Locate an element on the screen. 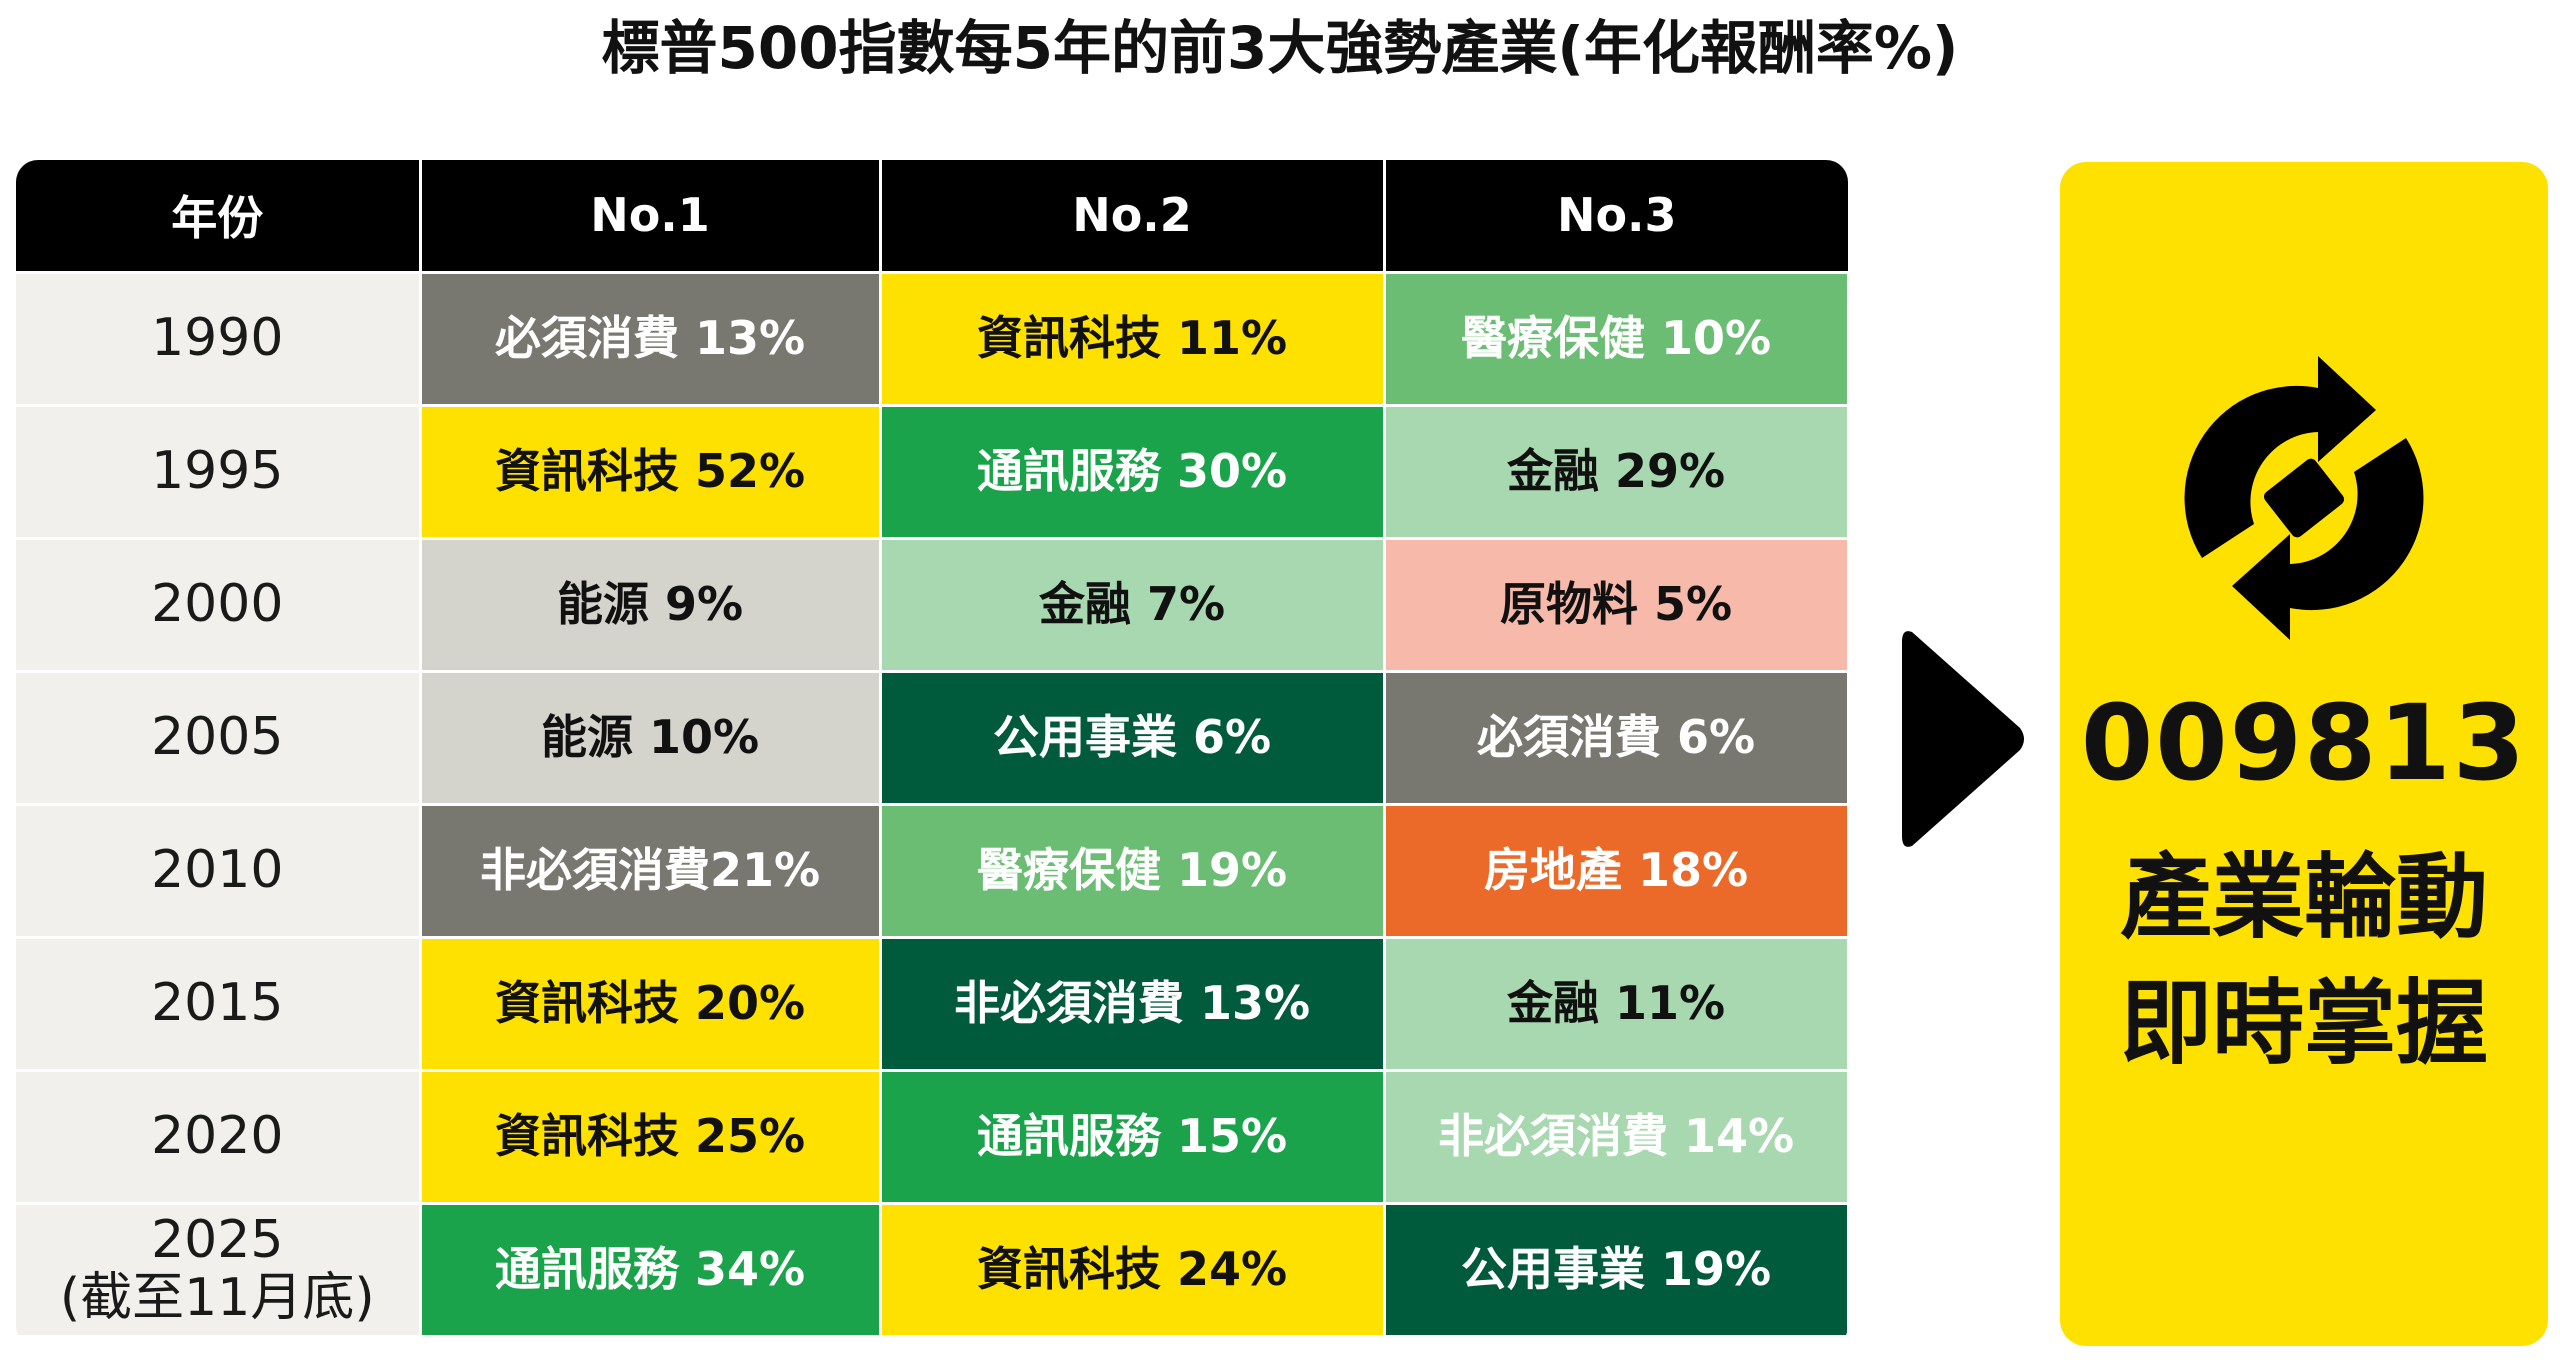 The height and width of the screenshot is (1368, 2560). sector-cell-rank-1: 必須消費 13% is located at coordinates (650, 338).